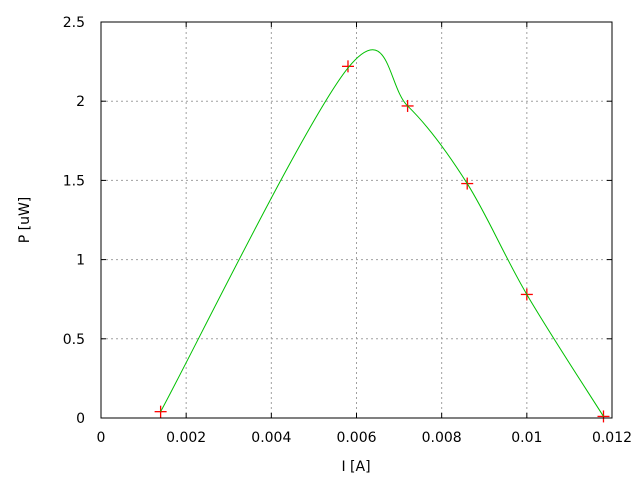  Describe the element at coordinates (80, 419) in the screenshot. I see `y-tick-label: 0` at that location.